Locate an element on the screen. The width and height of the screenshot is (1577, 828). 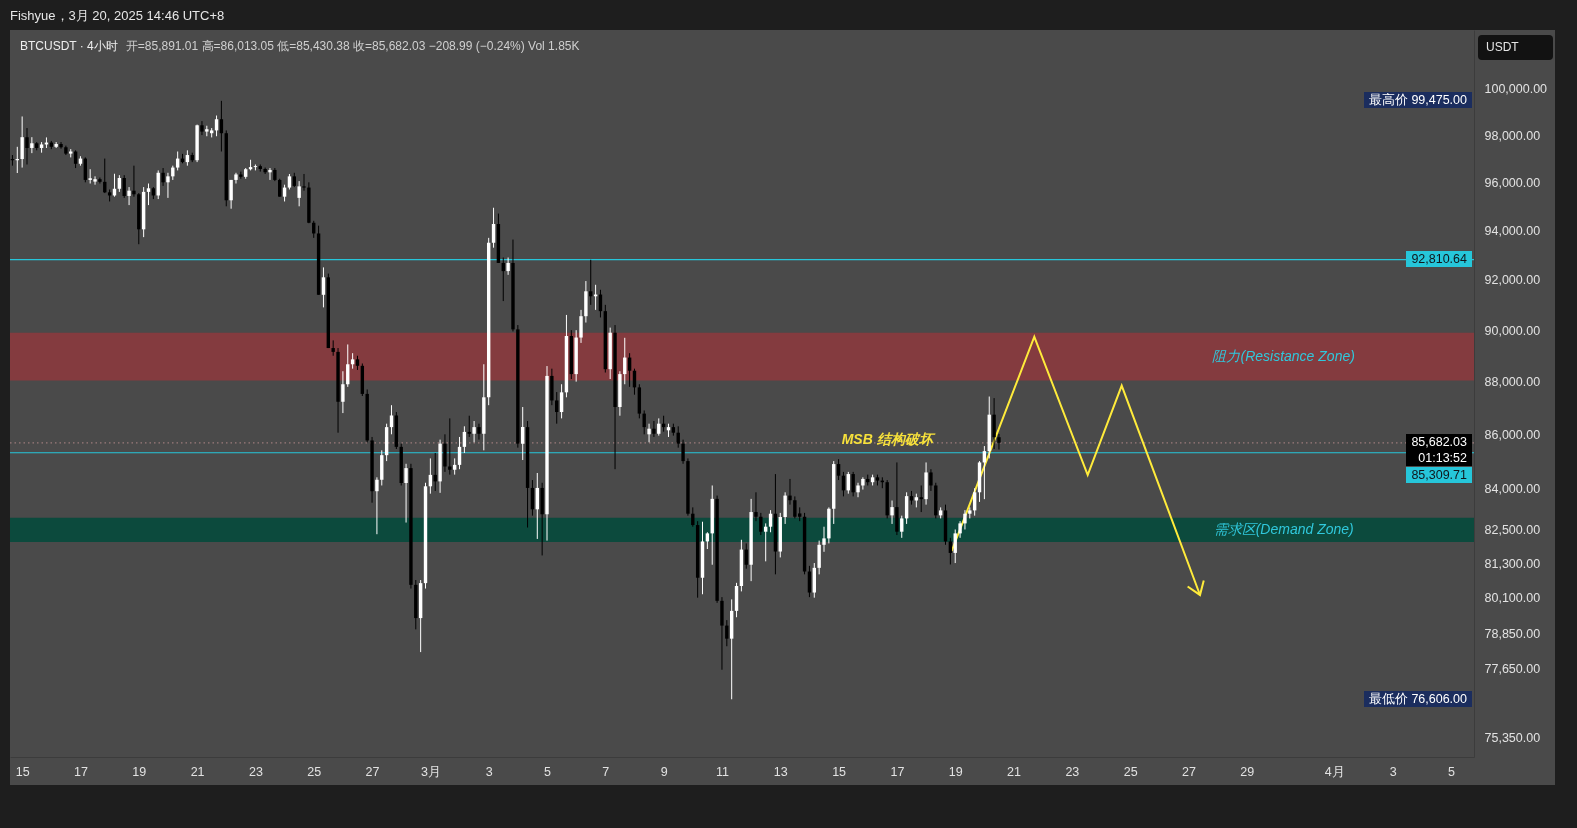
y-axis-title: USDT is located at coordinates (1515, 47).